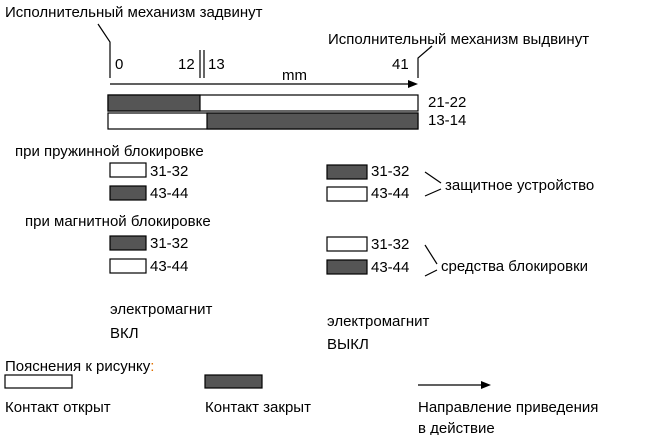 This screenshot has height=435, width=651. I want to click on legend-closed-swatch, so click(233, 381).